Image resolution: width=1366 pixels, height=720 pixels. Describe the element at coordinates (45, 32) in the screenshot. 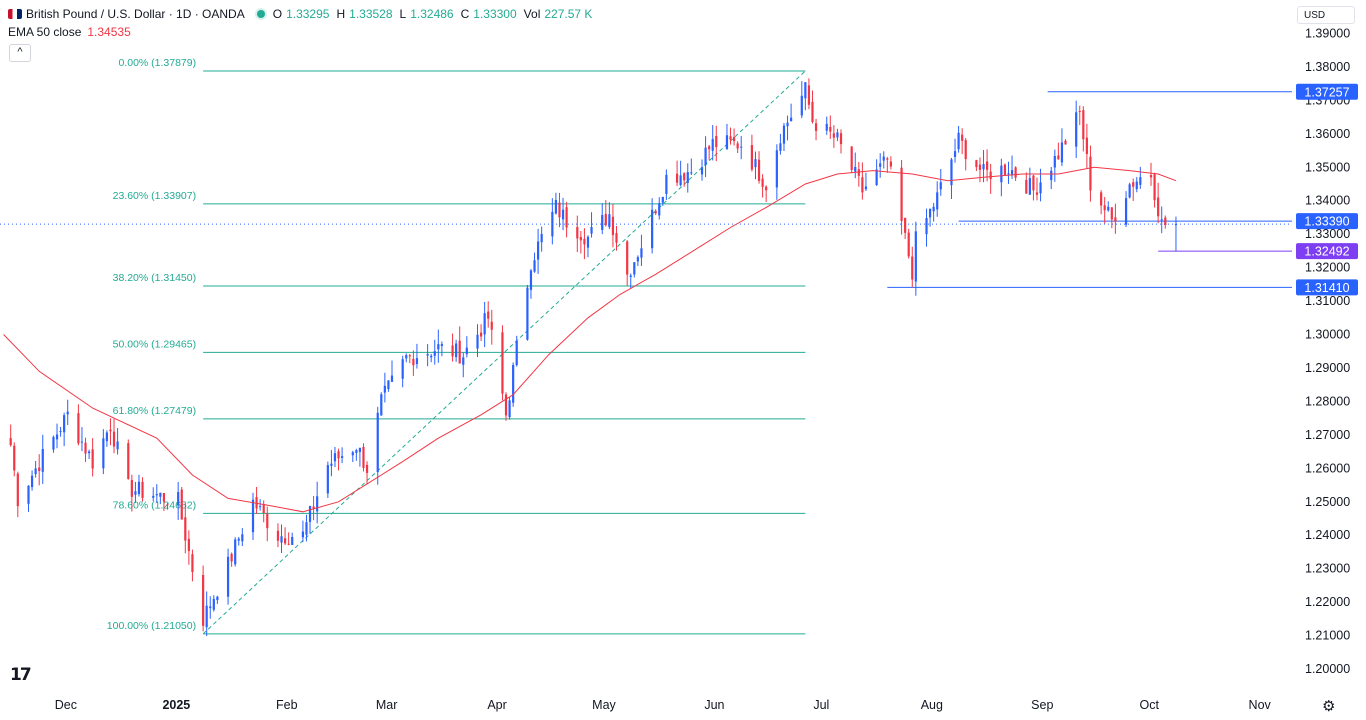

I see `ema-label: EMA 50 close` at that location.